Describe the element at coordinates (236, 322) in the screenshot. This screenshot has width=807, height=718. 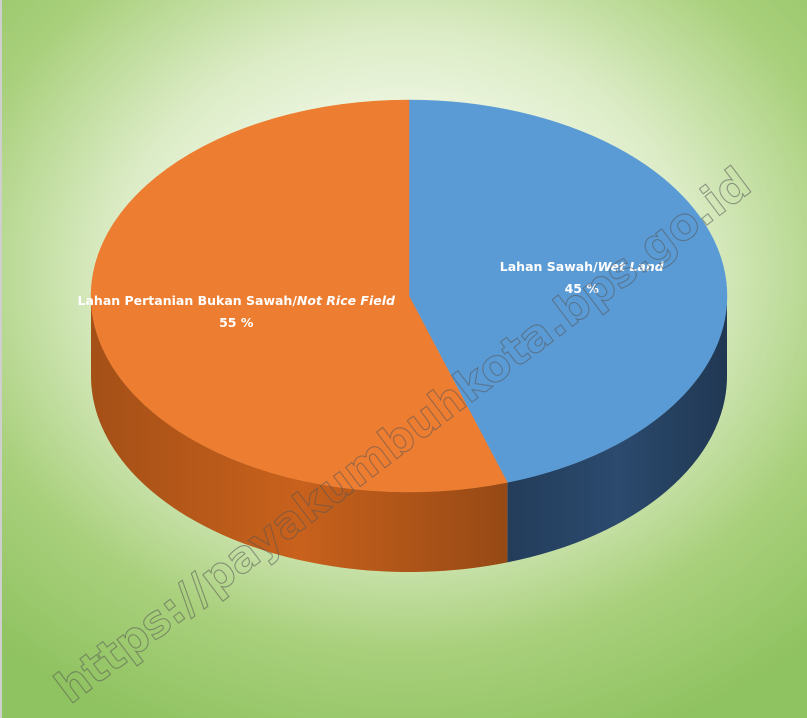
I see `slice-value-not-rice-field: 55 %` at that location.